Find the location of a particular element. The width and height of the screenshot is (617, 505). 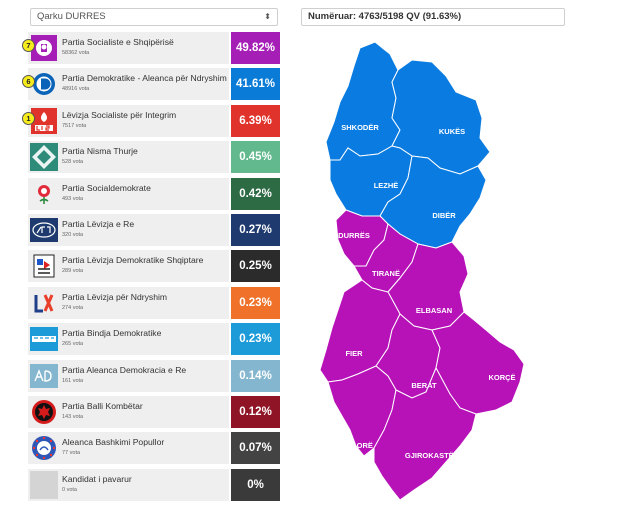

party-percent: 6.39% is located at coordinates (255, 120).